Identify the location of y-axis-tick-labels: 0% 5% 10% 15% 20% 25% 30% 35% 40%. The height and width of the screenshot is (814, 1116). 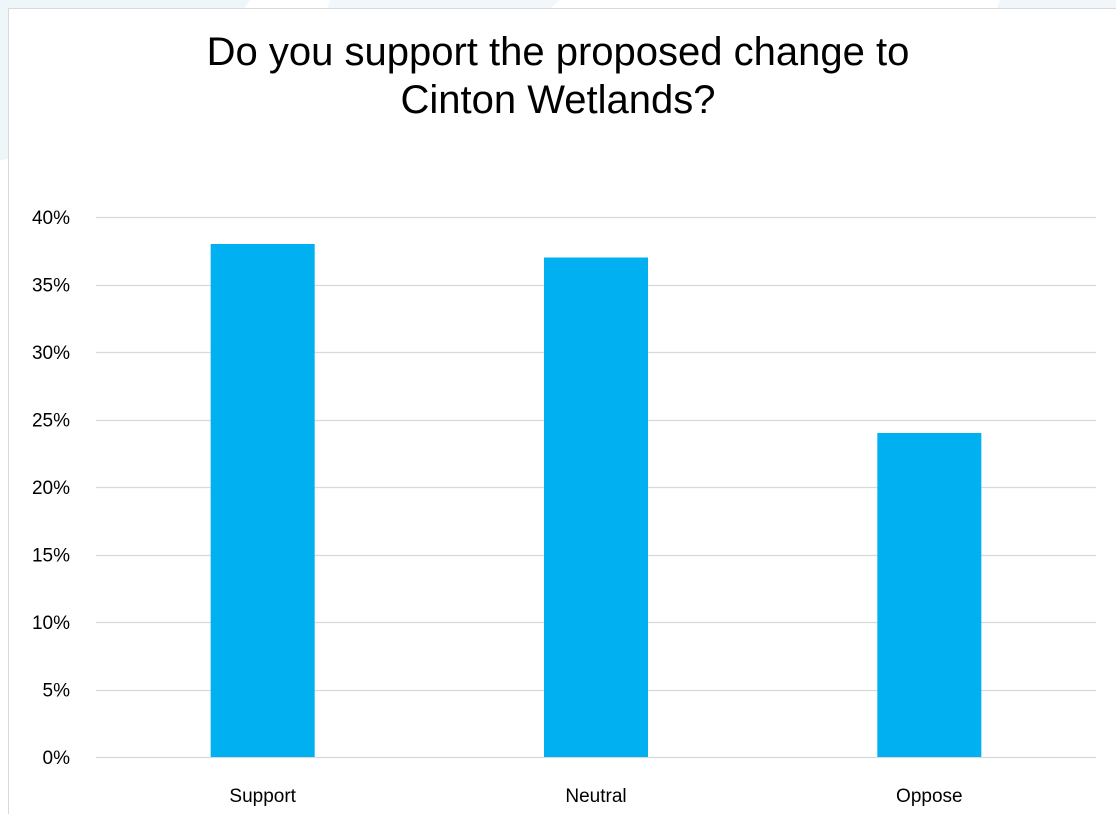
(51, 488).